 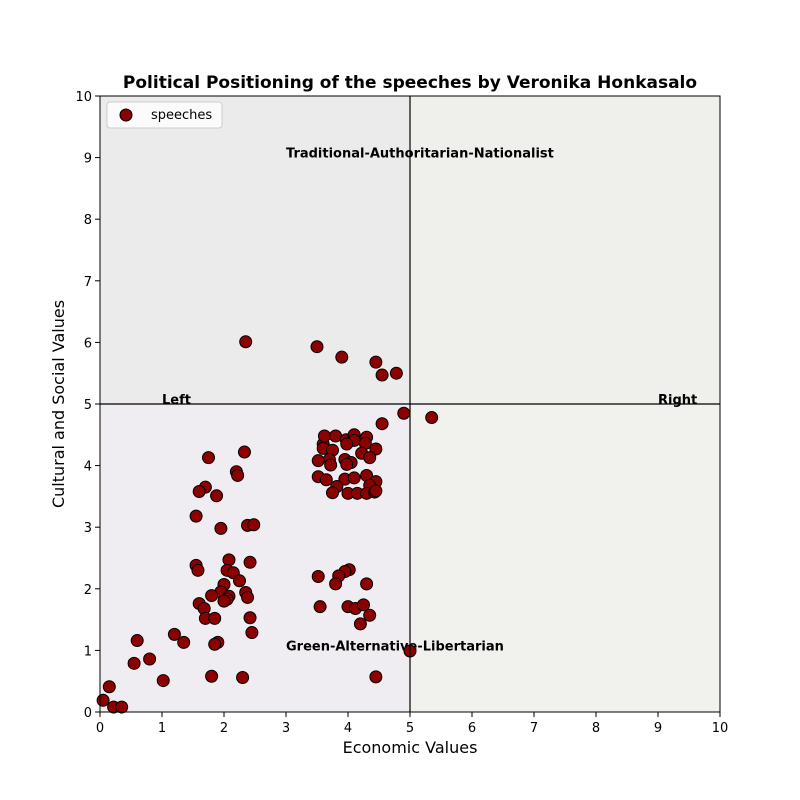 What do you see at coordinates (255, 250) in the screenshot?
I see `quadrant-top-left` at bounding box center [255, 250].